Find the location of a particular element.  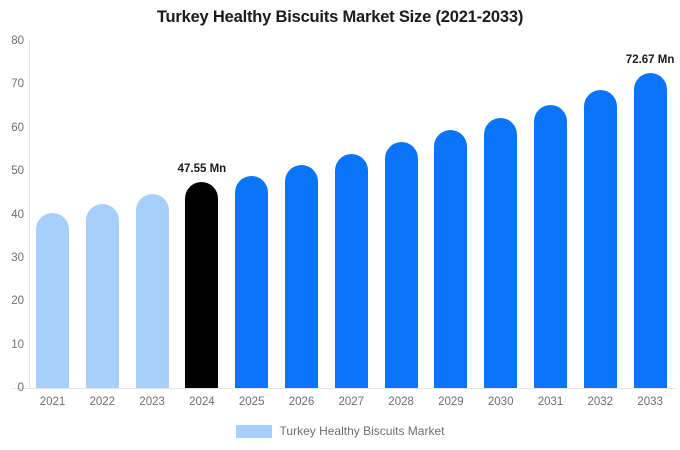

bar-2027 is located at coordinates (351, 214).